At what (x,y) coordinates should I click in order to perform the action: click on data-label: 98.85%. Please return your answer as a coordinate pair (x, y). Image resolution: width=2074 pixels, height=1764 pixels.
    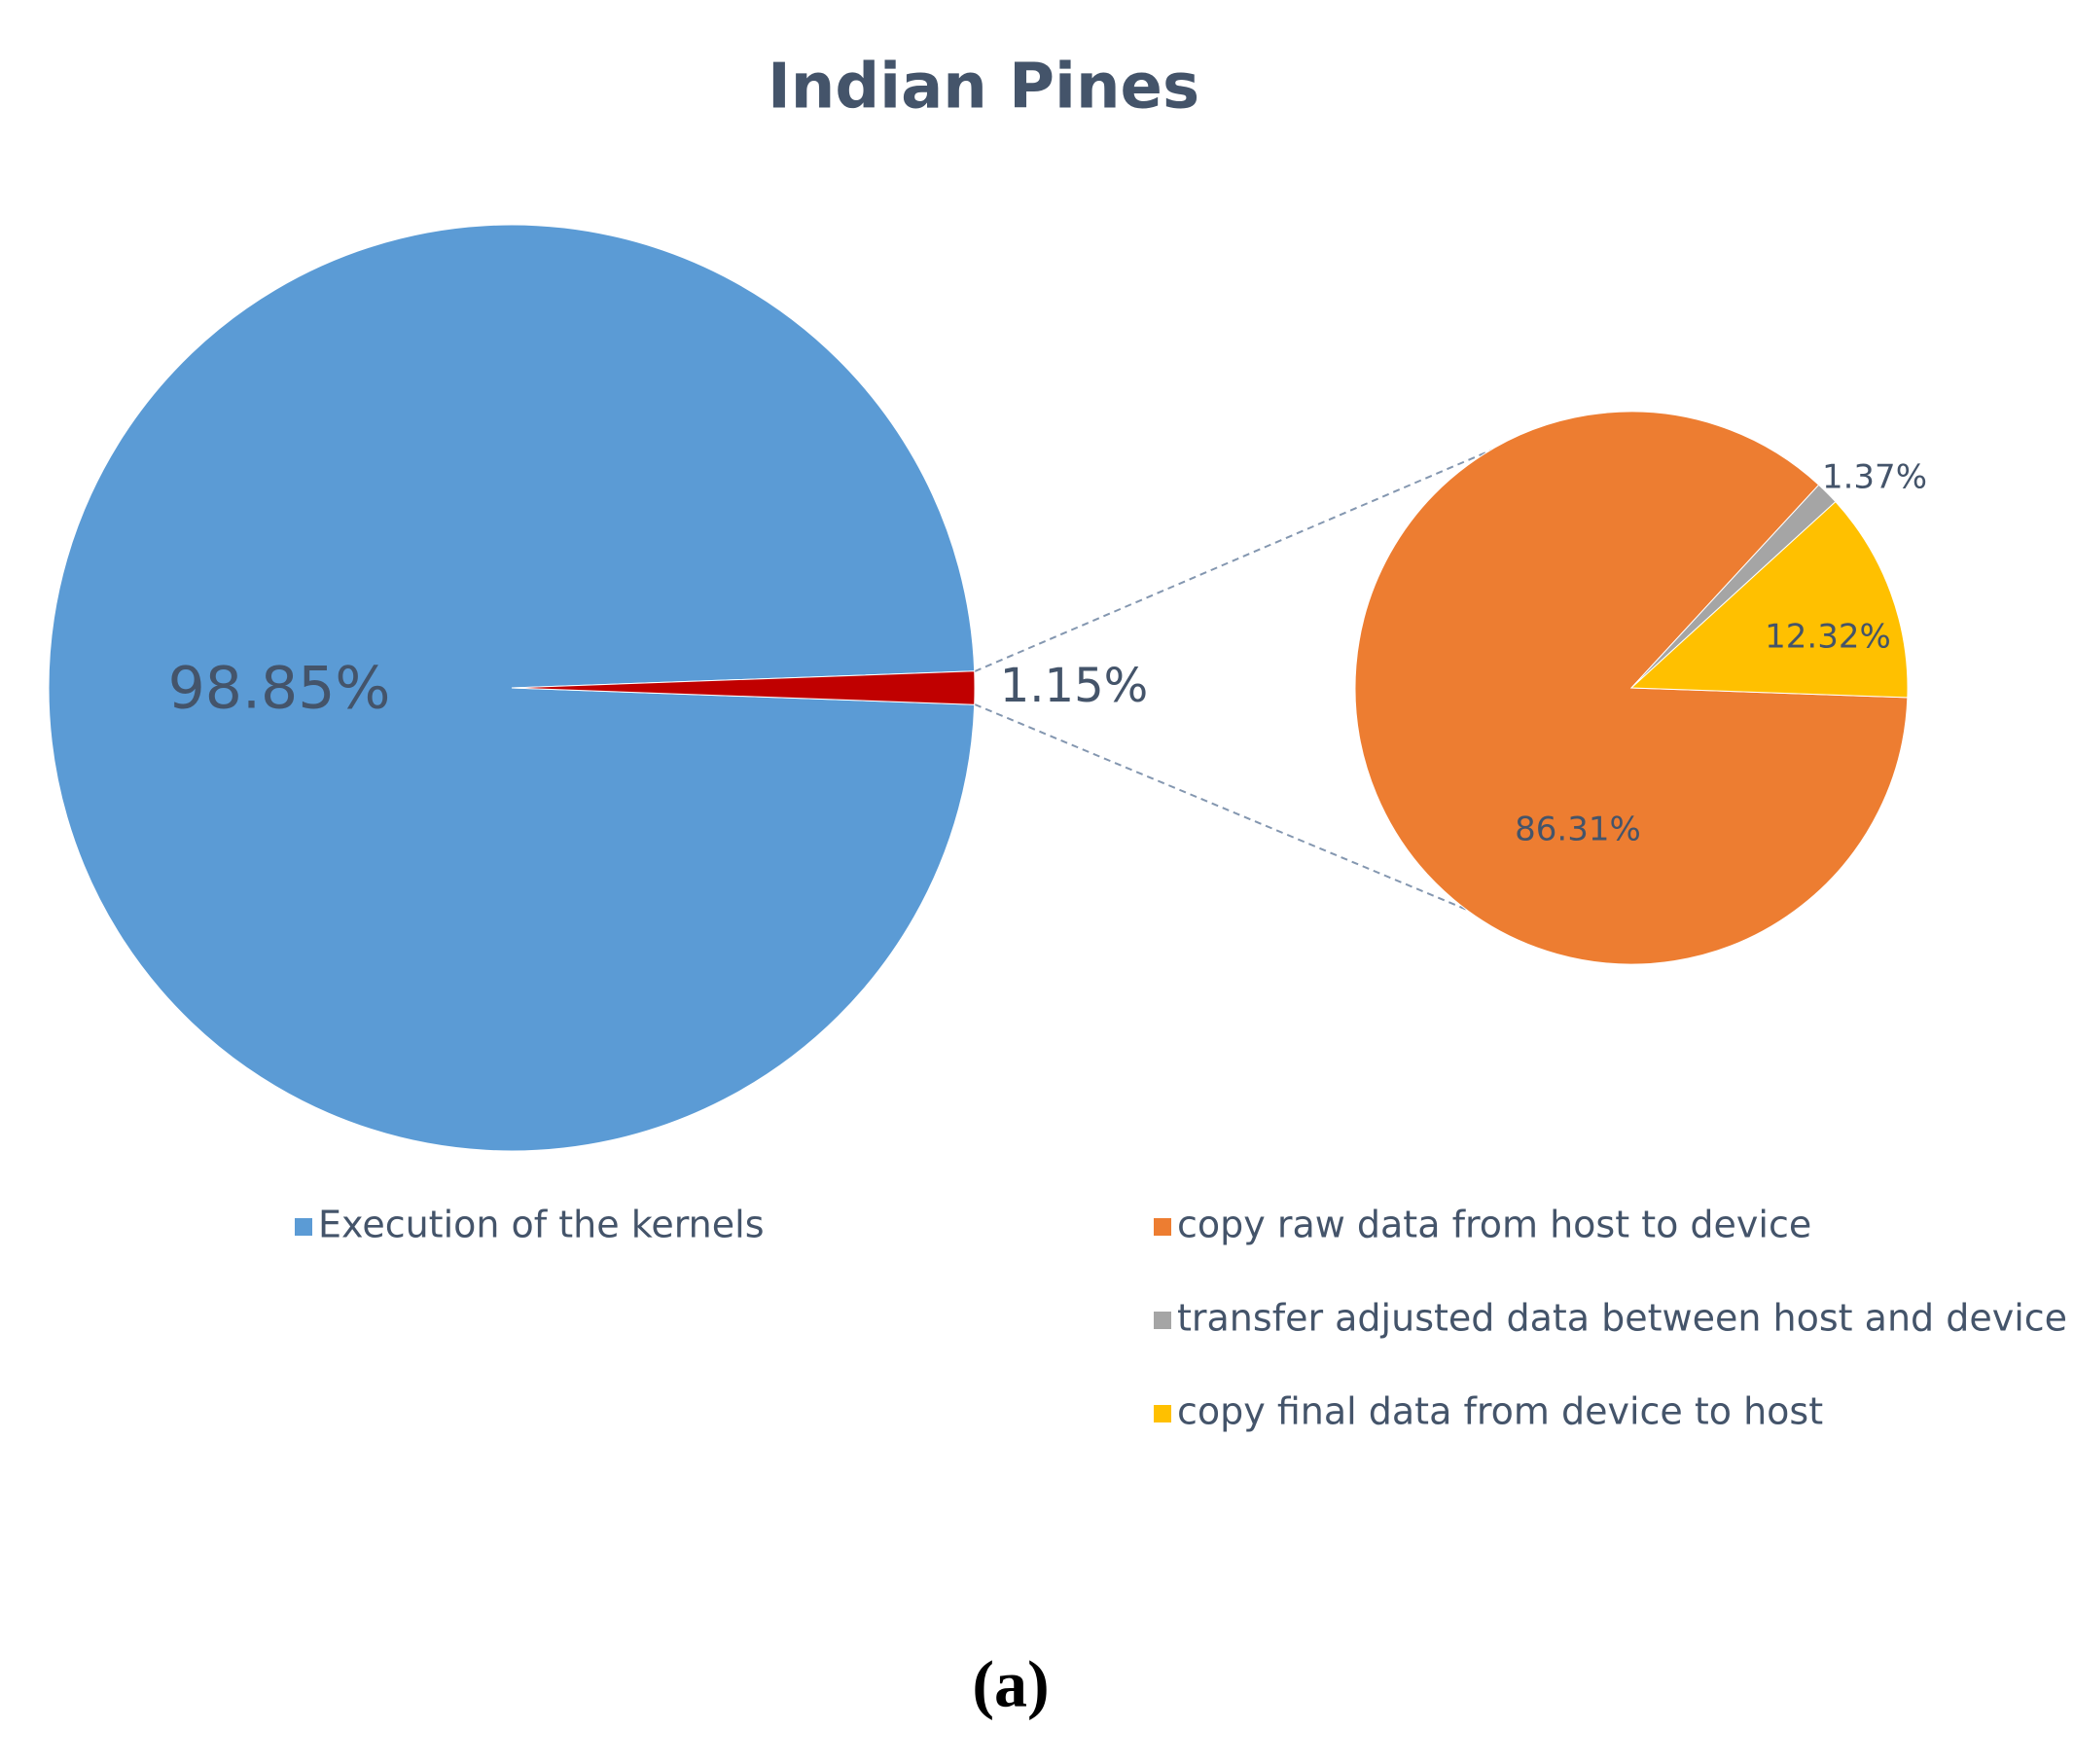
    Looking at the image, I should click on (279, 689).